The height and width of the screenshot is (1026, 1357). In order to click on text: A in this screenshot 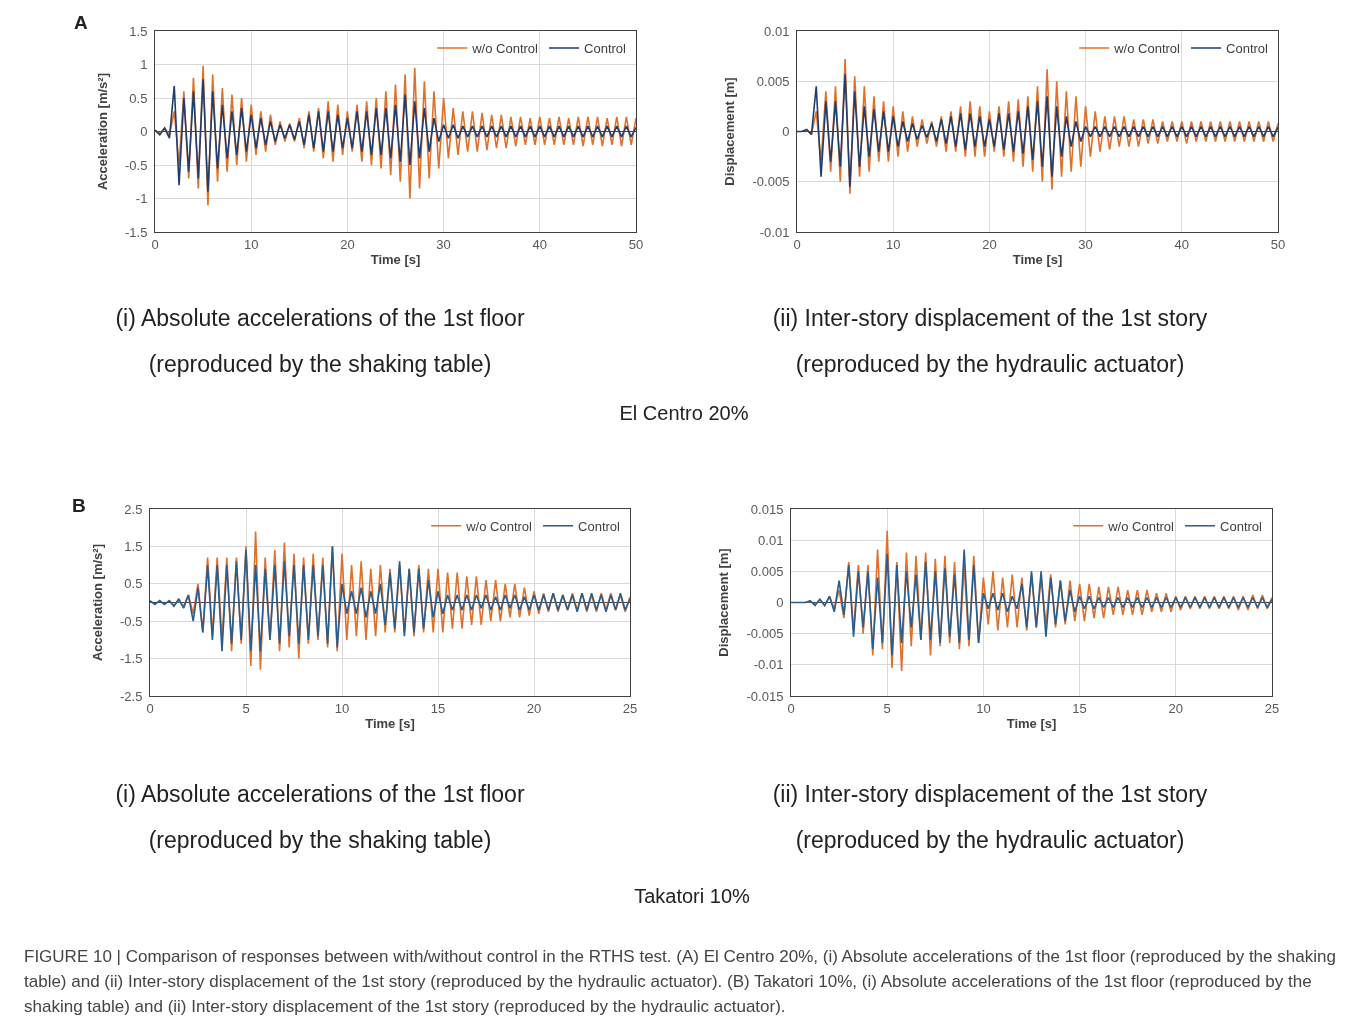, I will do `click(81, 23)`.